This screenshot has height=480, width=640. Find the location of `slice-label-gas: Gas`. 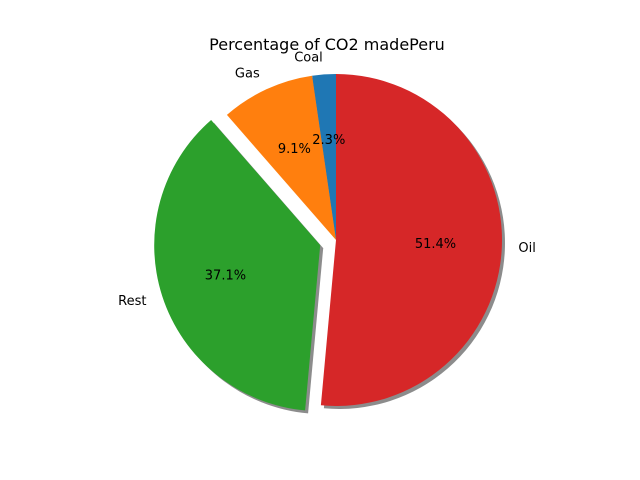

slice-label-gas: Gas is located at coordinates (247, 74).